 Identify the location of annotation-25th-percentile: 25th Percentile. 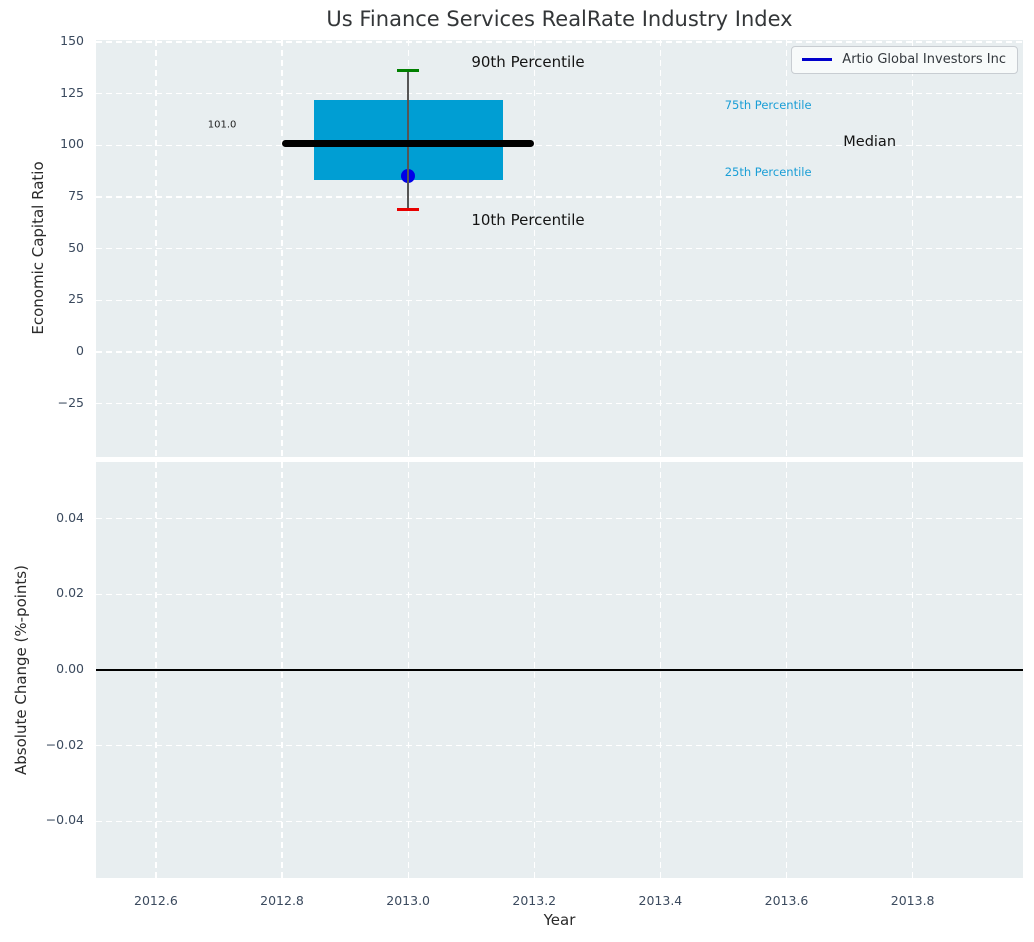
(768, 172).